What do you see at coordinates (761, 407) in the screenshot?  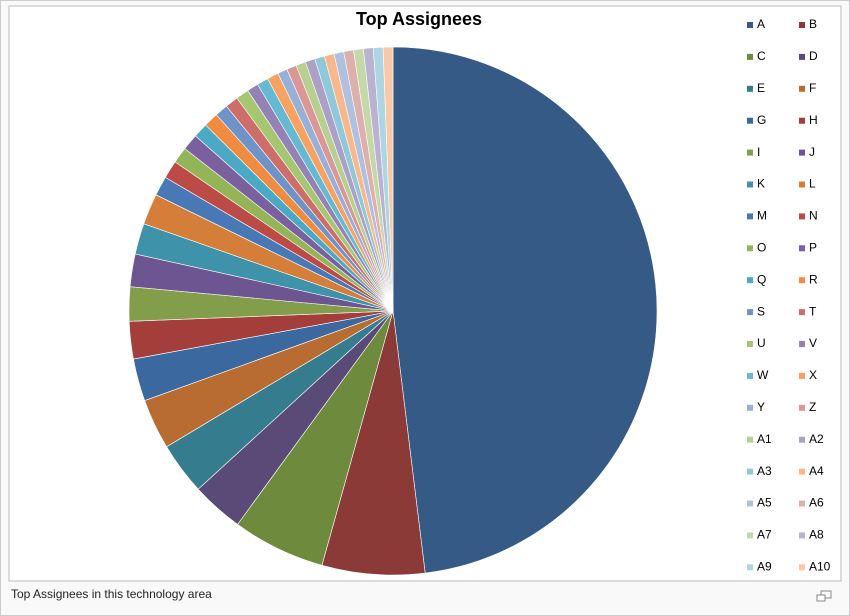 I see `legend-label: Y` at bounding box center [761, 407].